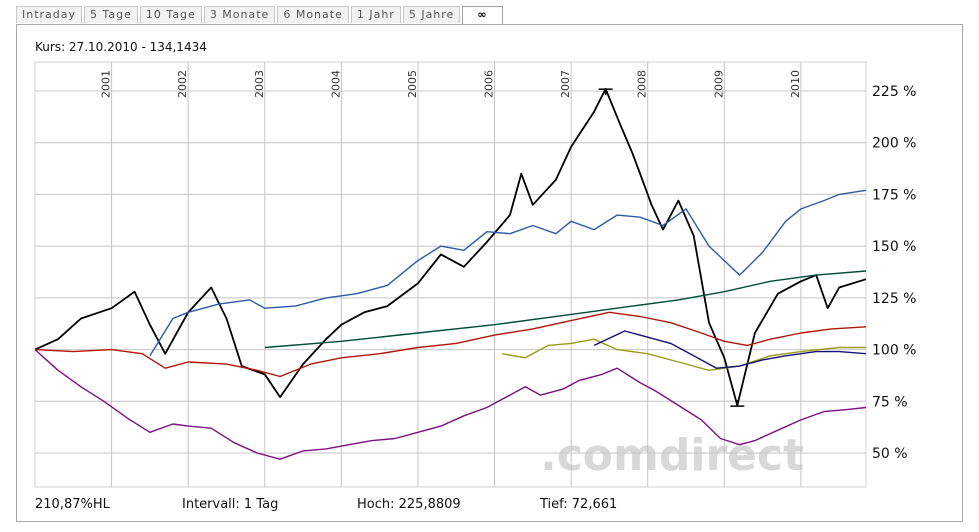 The width and height of the screenshot is (979, 532). I want to click on y-tick-label: 200 %, so click(894, 144).